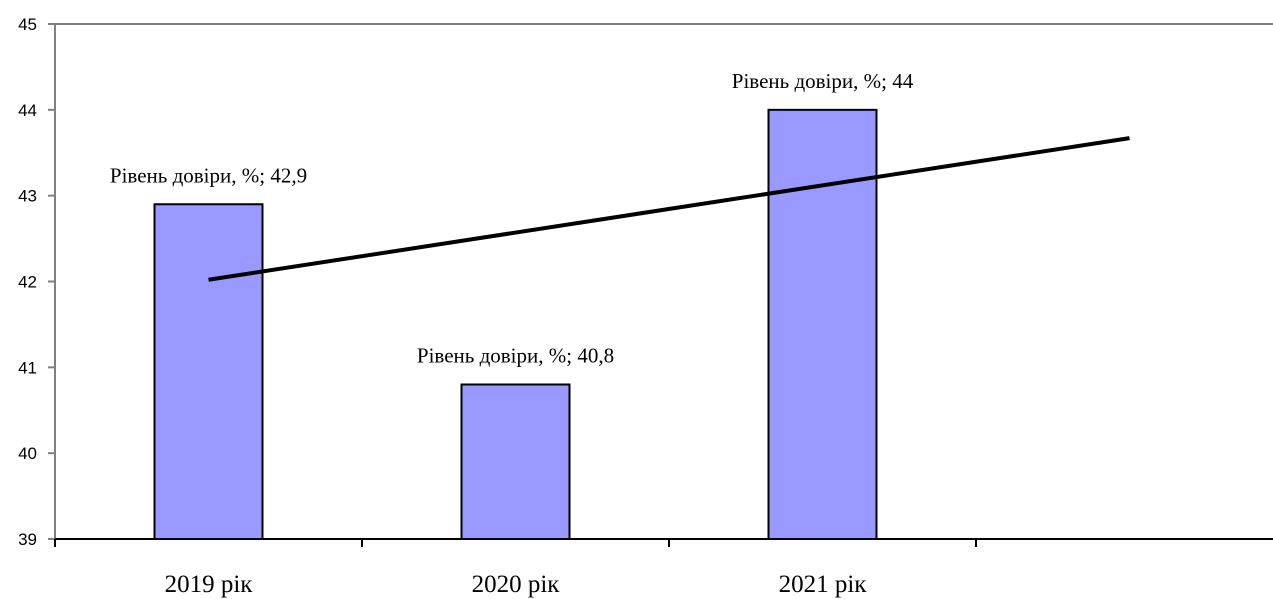  What do you see at coordinates (823, 81) in the screenshot?
I see `data-label-3: Рівень довіри, %; 44` at bounding box center [823, 81].